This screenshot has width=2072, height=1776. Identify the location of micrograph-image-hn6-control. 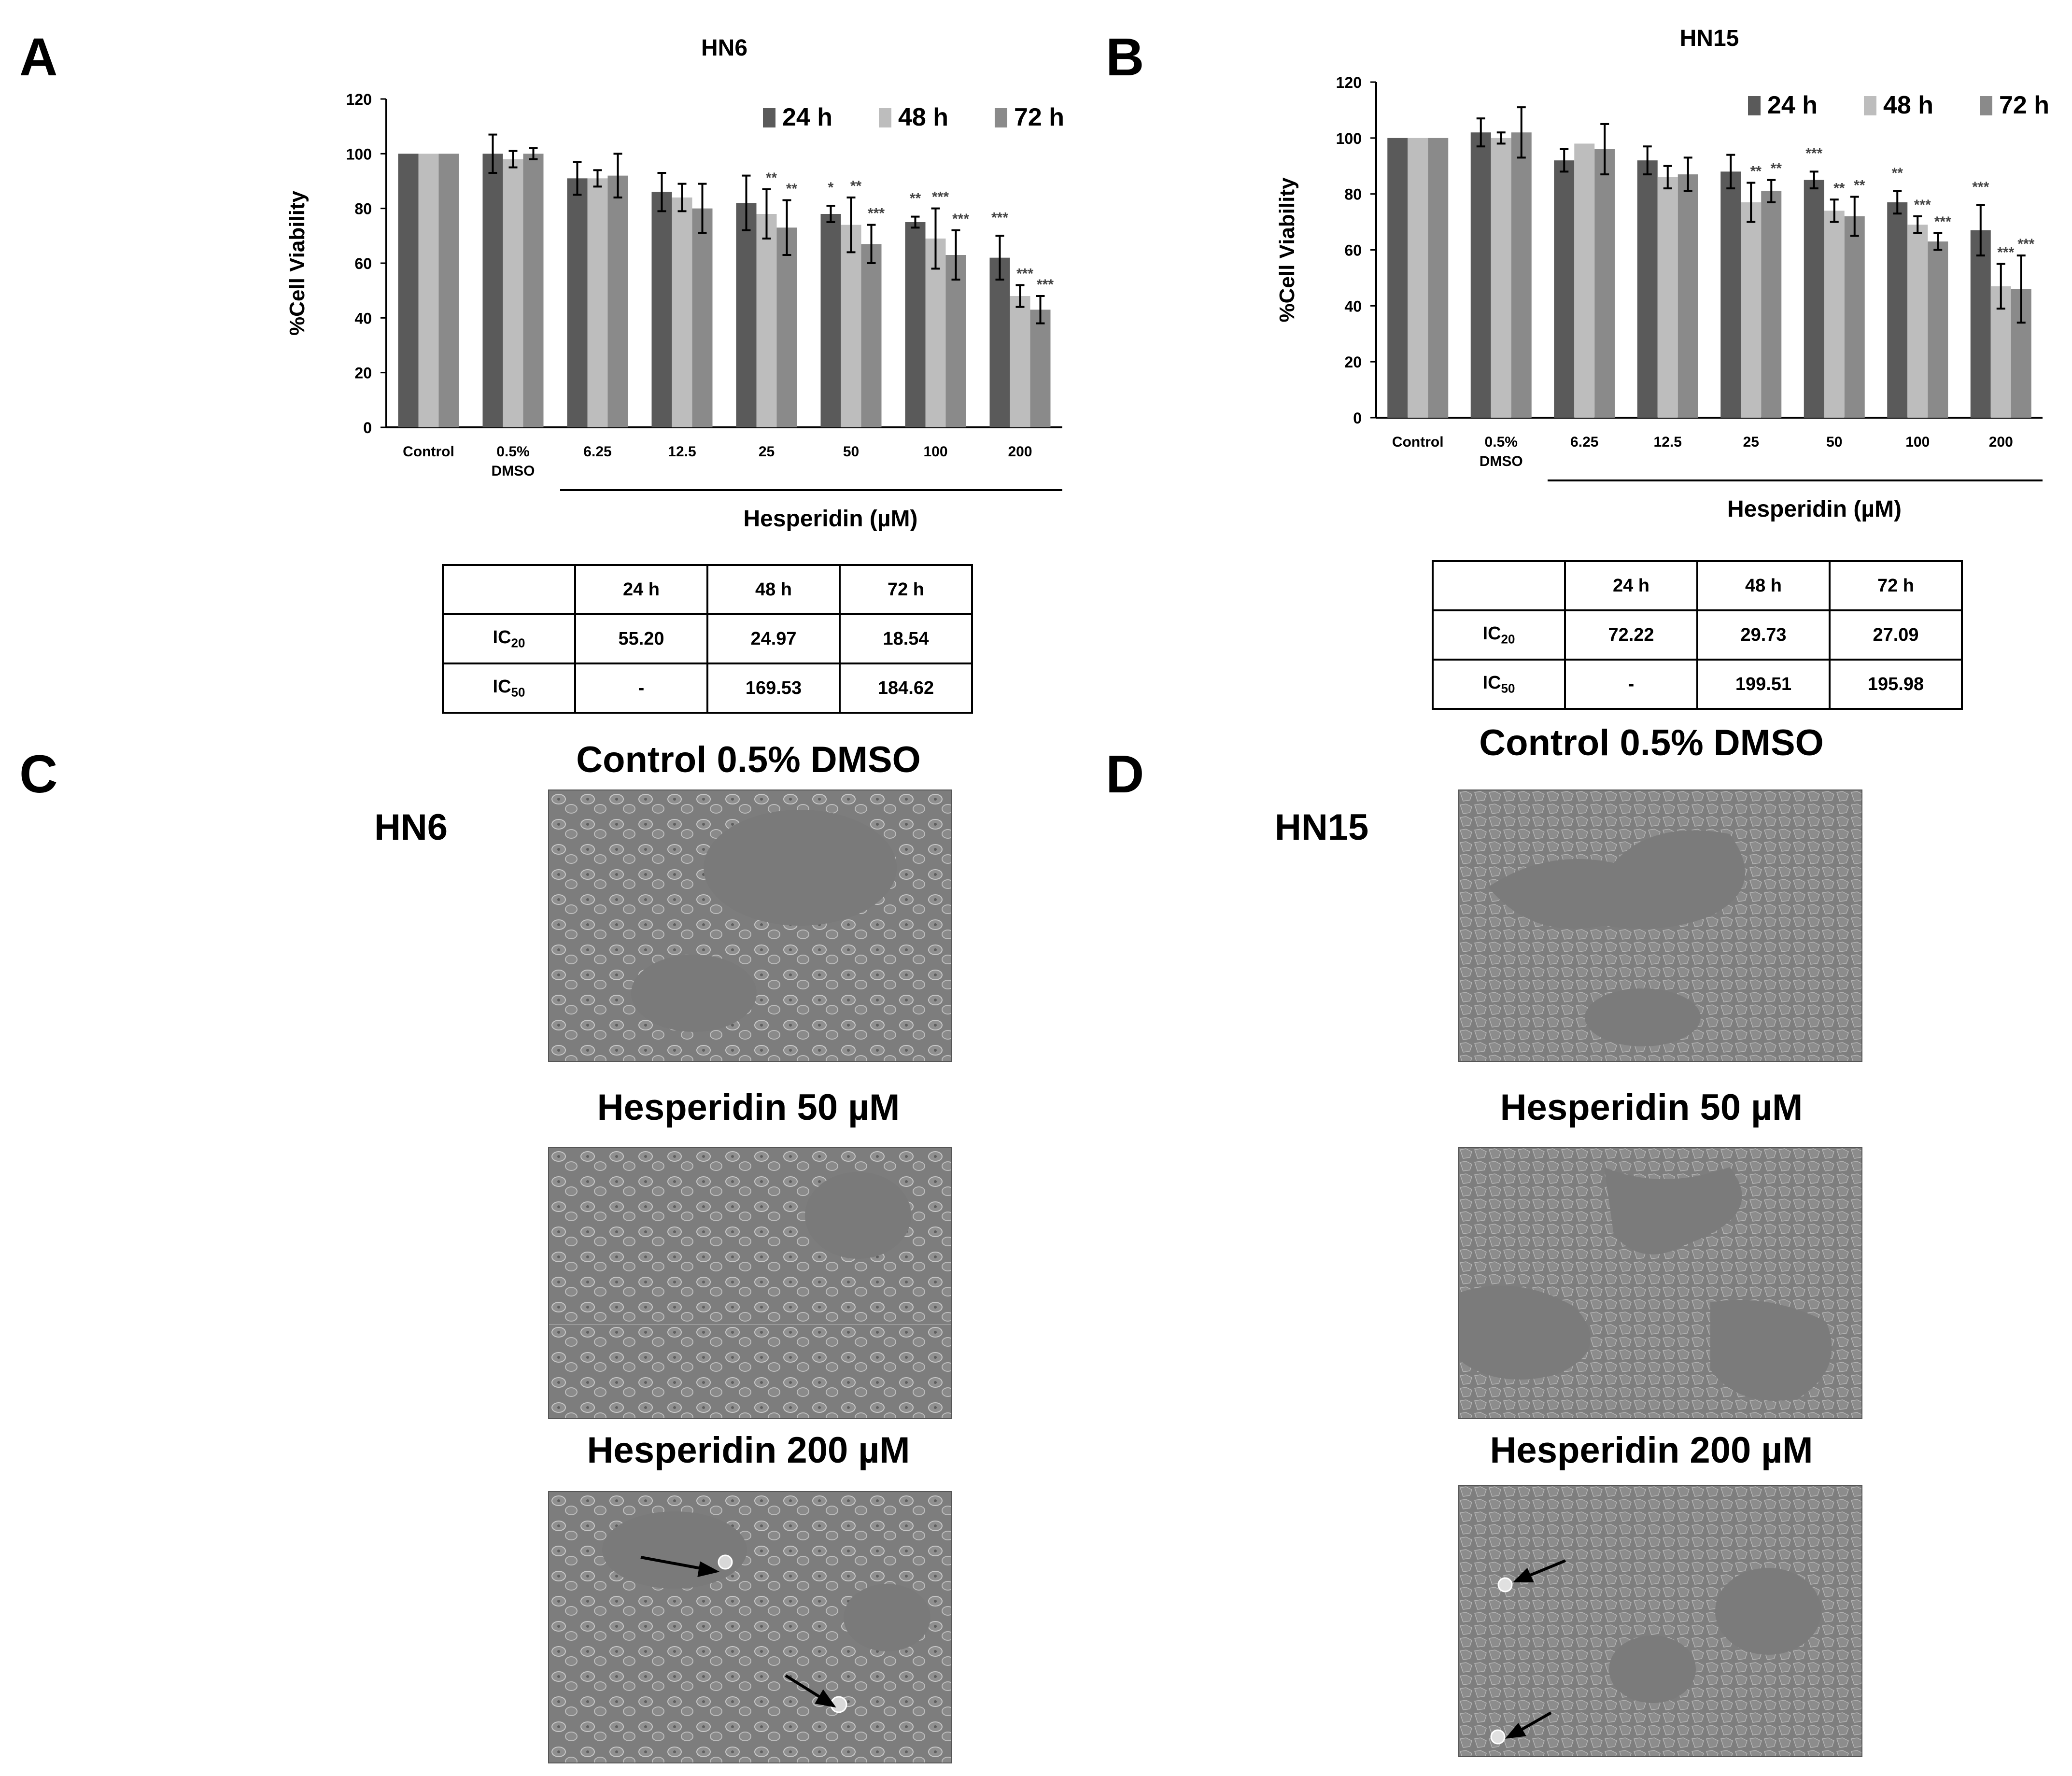
(750, 925).